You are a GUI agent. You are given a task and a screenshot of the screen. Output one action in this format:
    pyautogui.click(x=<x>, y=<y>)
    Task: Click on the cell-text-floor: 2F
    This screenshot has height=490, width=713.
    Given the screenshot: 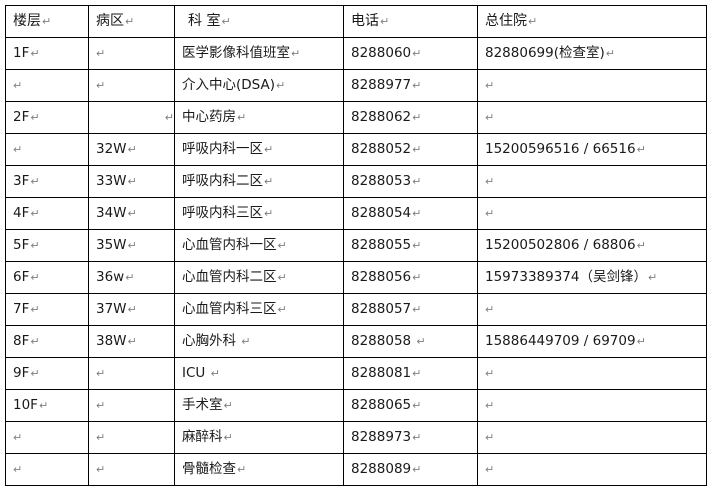 What is the action you would take?
    pyautogui.click(x=21, y=117)
    